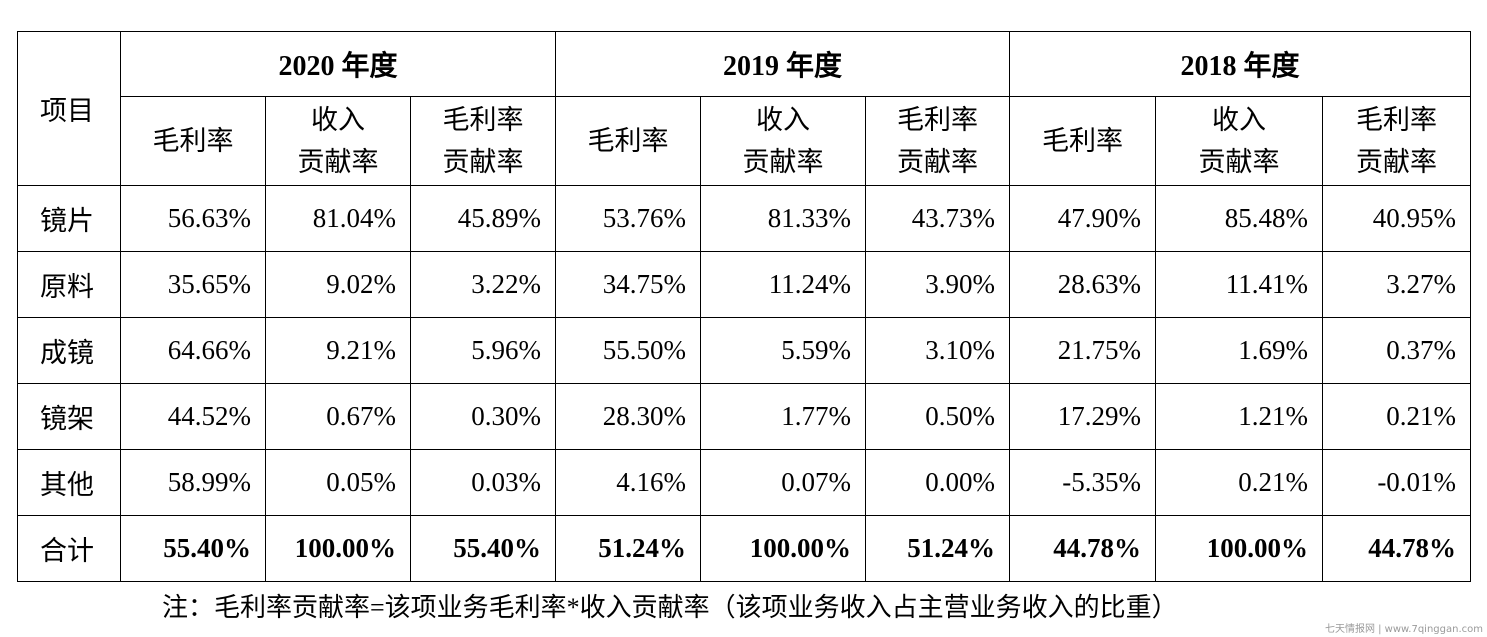 This screenshot has width=1487, height=637. What do you see at coordinates (938, 350) in the screenshot?
I see `table-cell: 3.10%` at bounding box center [938, 350].